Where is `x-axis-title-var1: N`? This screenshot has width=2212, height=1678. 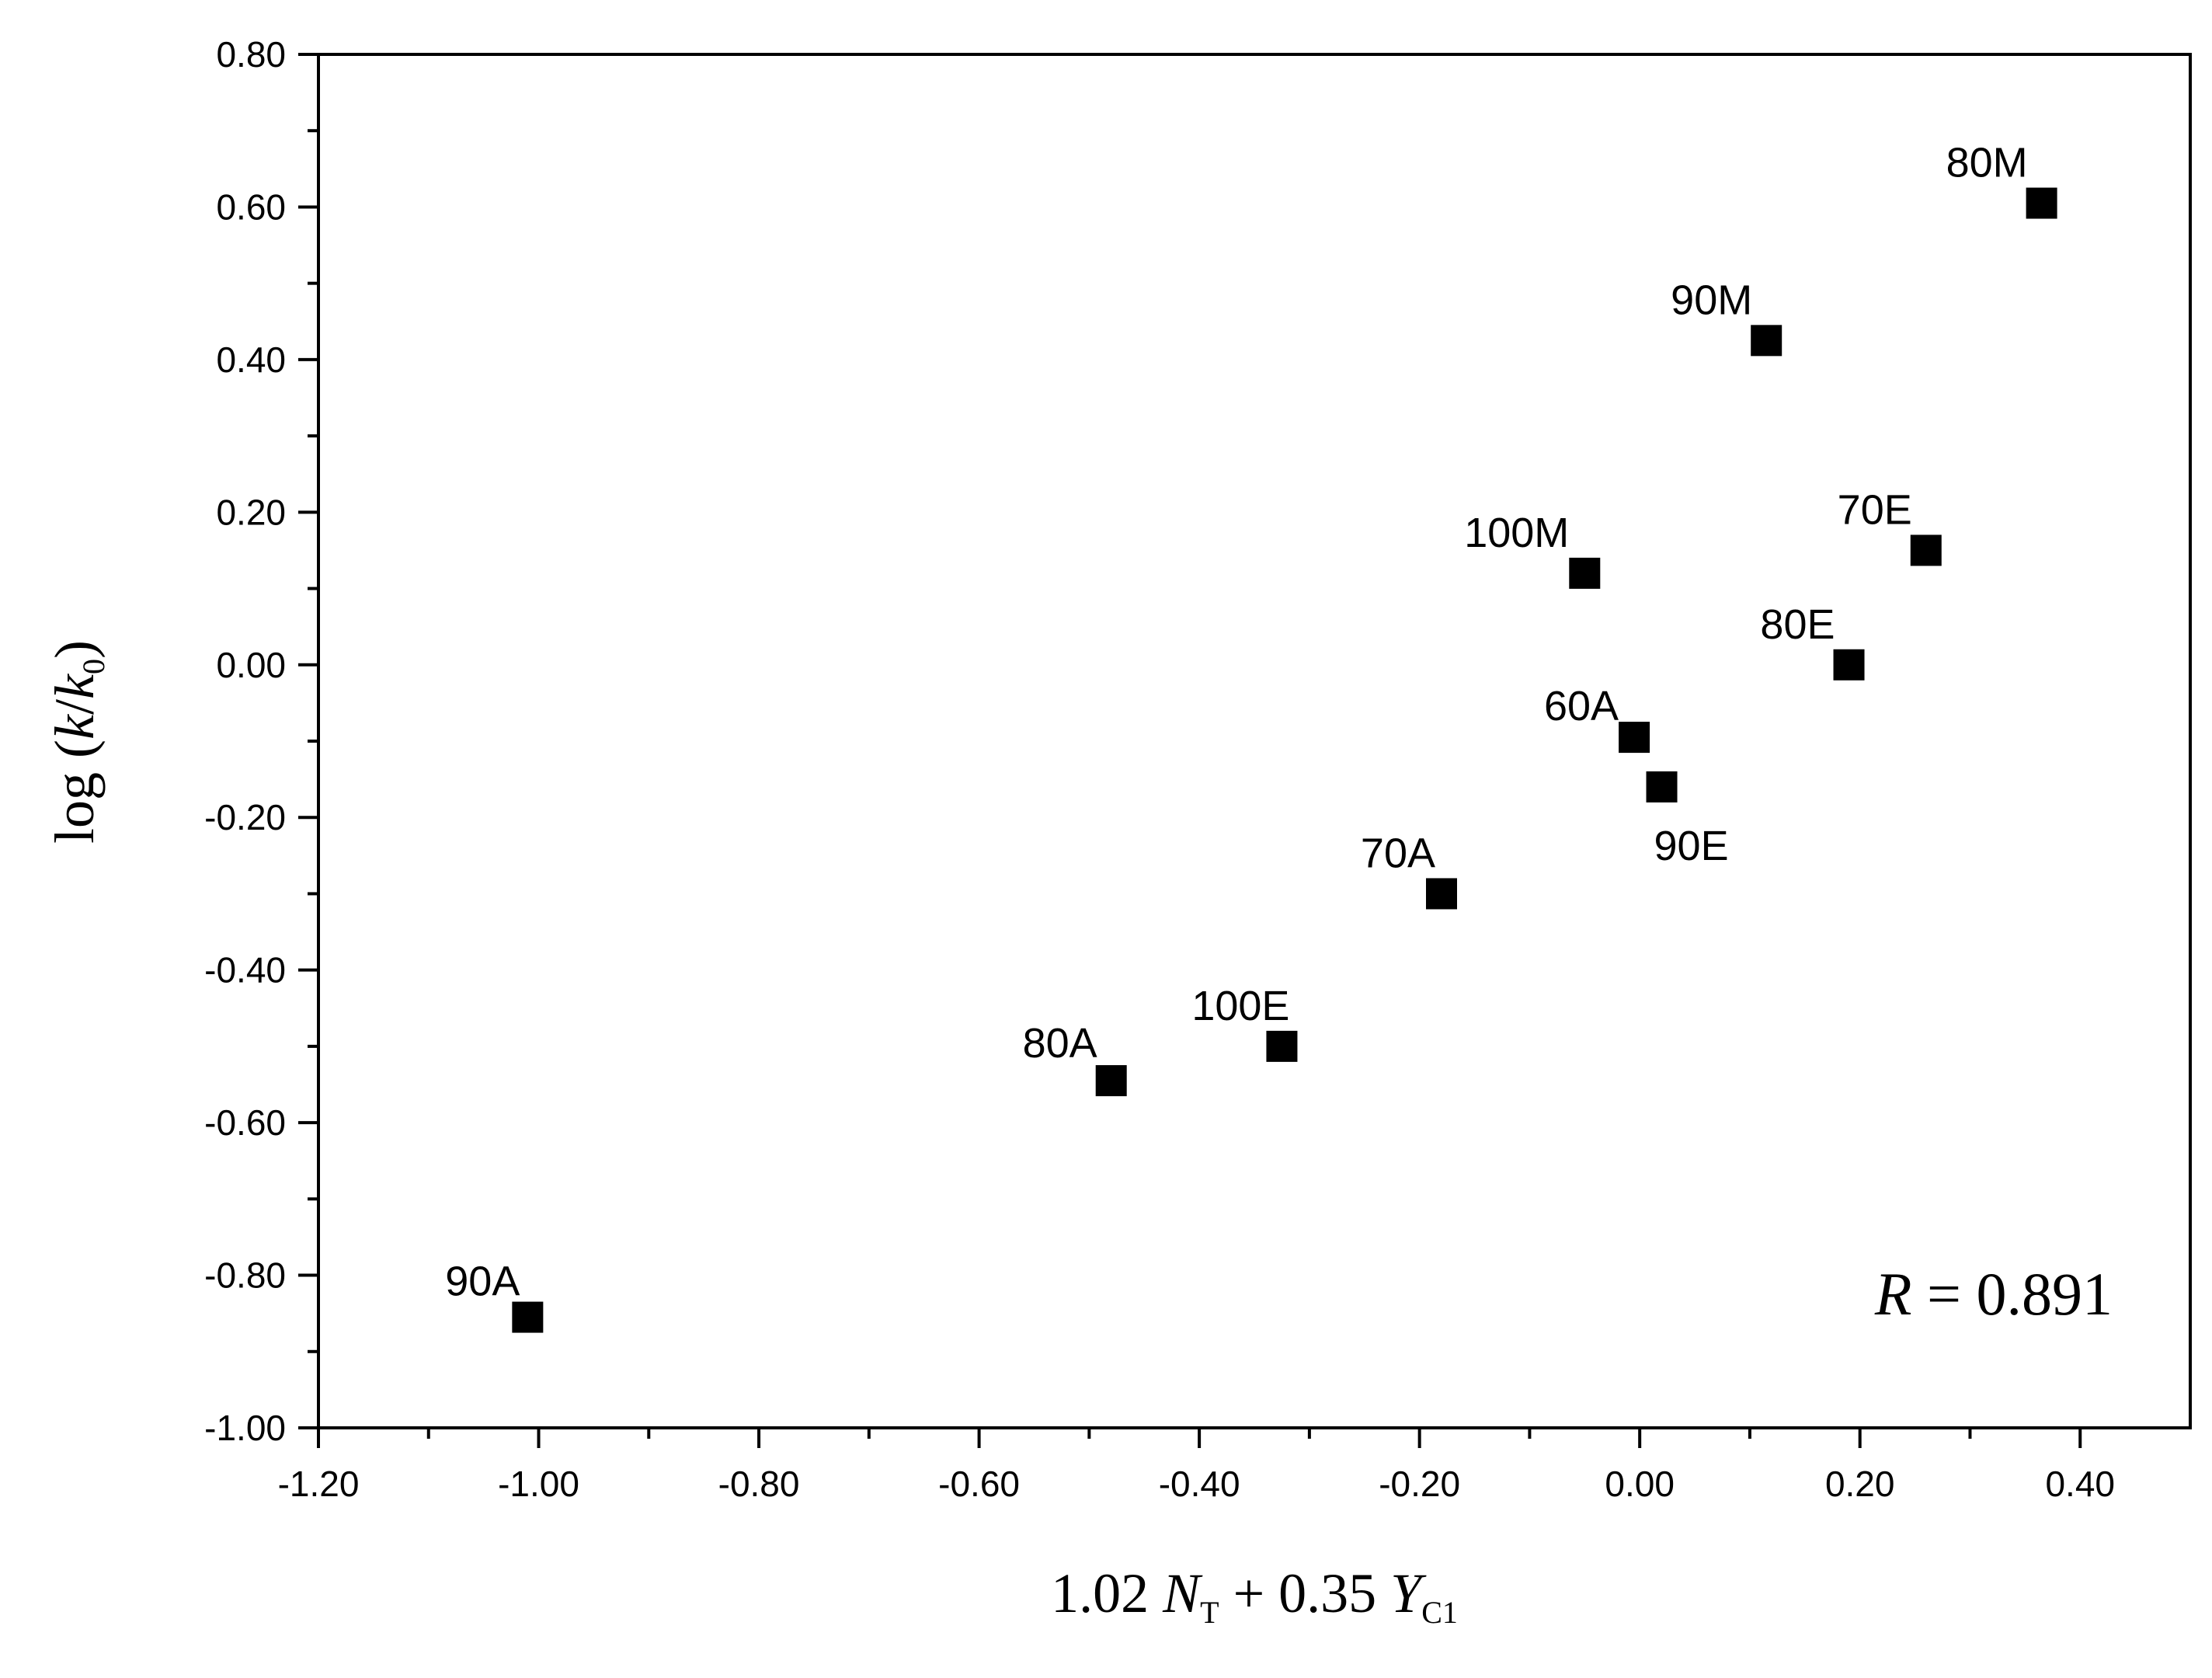 x-axis-title-var1: N is located at coordinates (1182, 1593).